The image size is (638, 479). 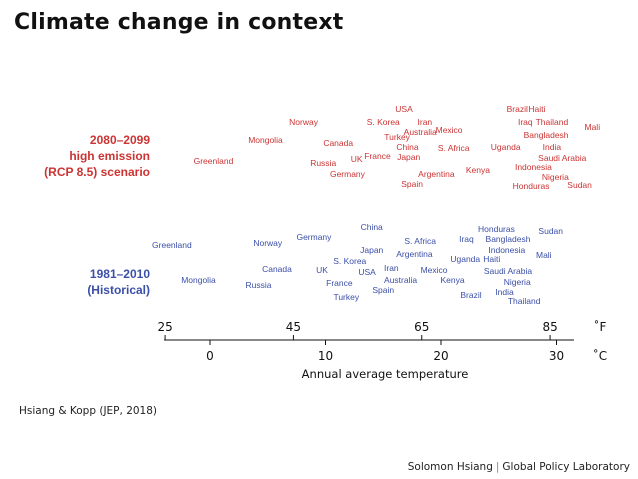 What do you see at coordinates (524, 301) in the screenshot?
I see `historical-country-label-thailand: Thailand` at bounding box center [524, 301].